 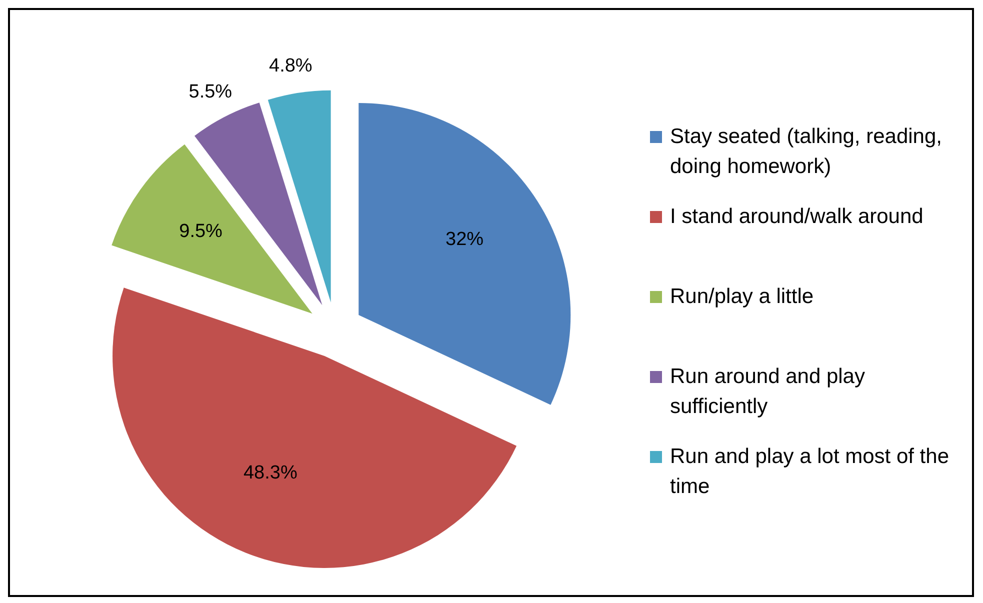 I want to click on data-label: 4.8%, so click(x=290, y=65).